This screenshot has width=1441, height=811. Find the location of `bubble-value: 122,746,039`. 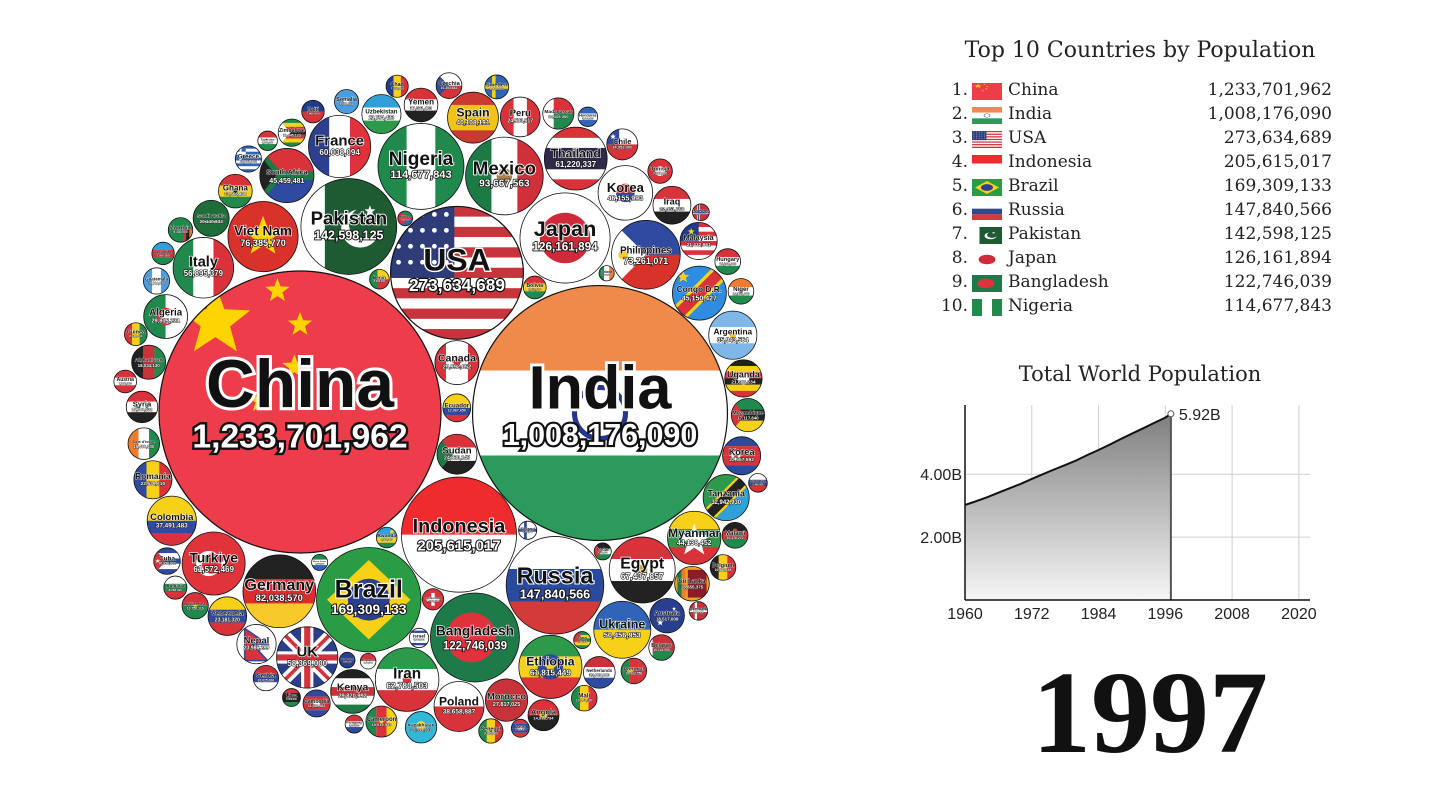

bubble-value: 122,746,039 is located at coordinates (475, 647).